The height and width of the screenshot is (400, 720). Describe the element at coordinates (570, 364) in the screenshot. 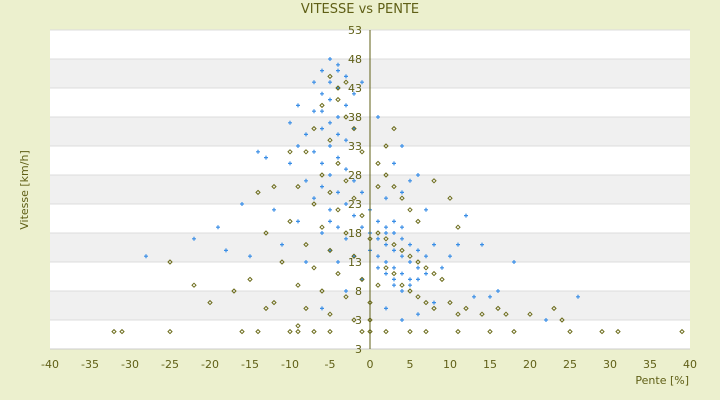

I see `x-tick-label: 25` at that location.